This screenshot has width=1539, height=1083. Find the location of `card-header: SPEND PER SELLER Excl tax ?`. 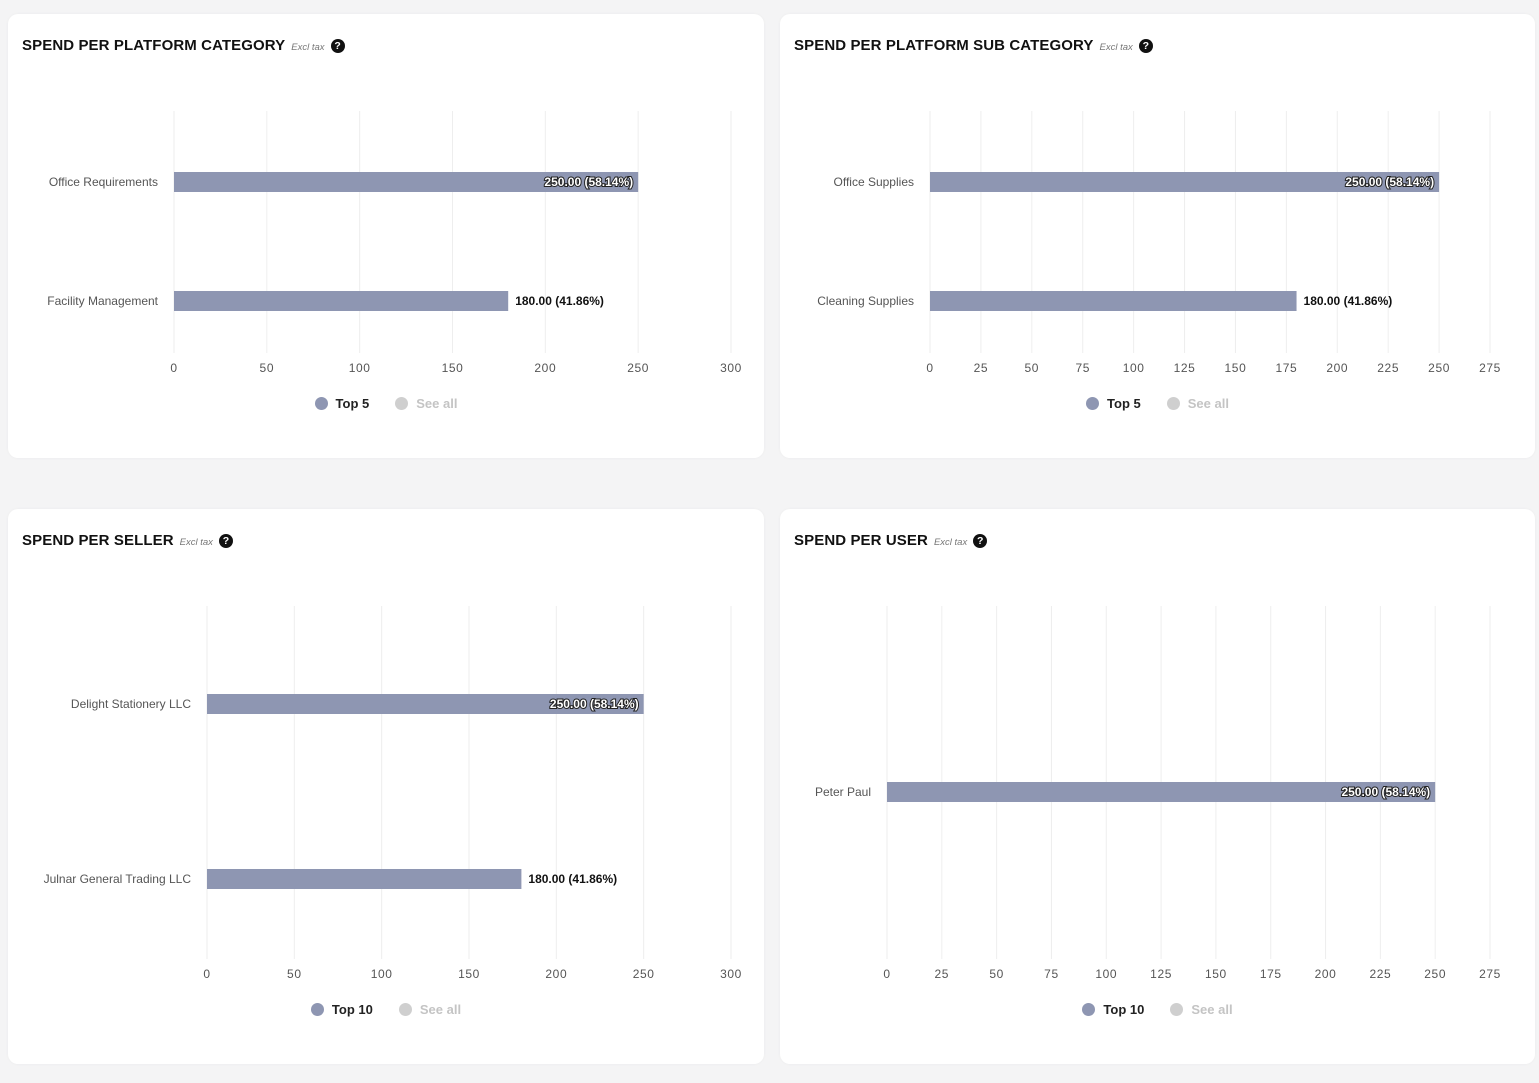

card-header: SPEND PER SELLER Excl tax ? is located at coordinates (127, 540).